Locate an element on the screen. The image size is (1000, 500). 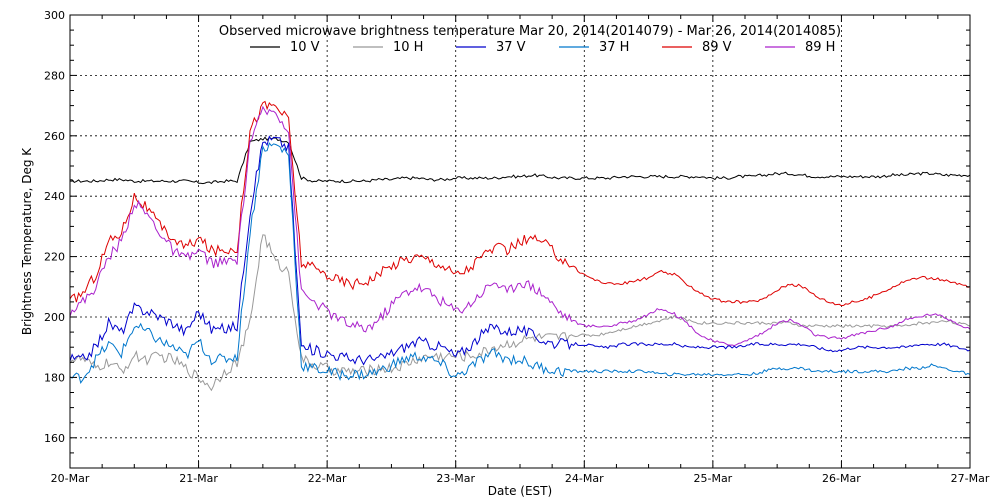
x-tick-label-2: 22-Mar is located at coordinates (327, 478).